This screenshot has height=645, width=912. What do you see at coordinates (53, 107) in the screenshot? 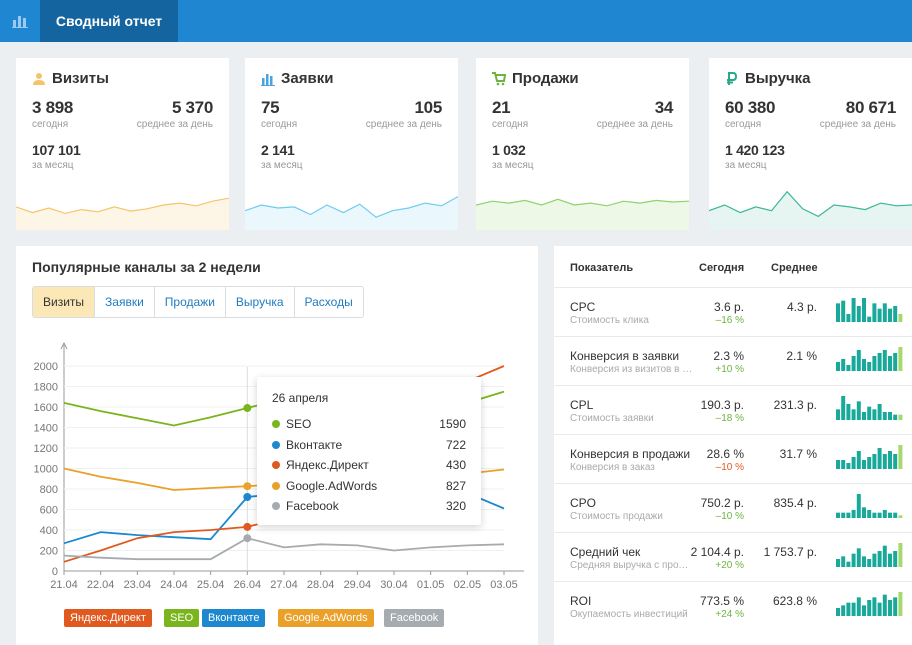
I see `today-value: 3 898` at bounding box center [53, 107].